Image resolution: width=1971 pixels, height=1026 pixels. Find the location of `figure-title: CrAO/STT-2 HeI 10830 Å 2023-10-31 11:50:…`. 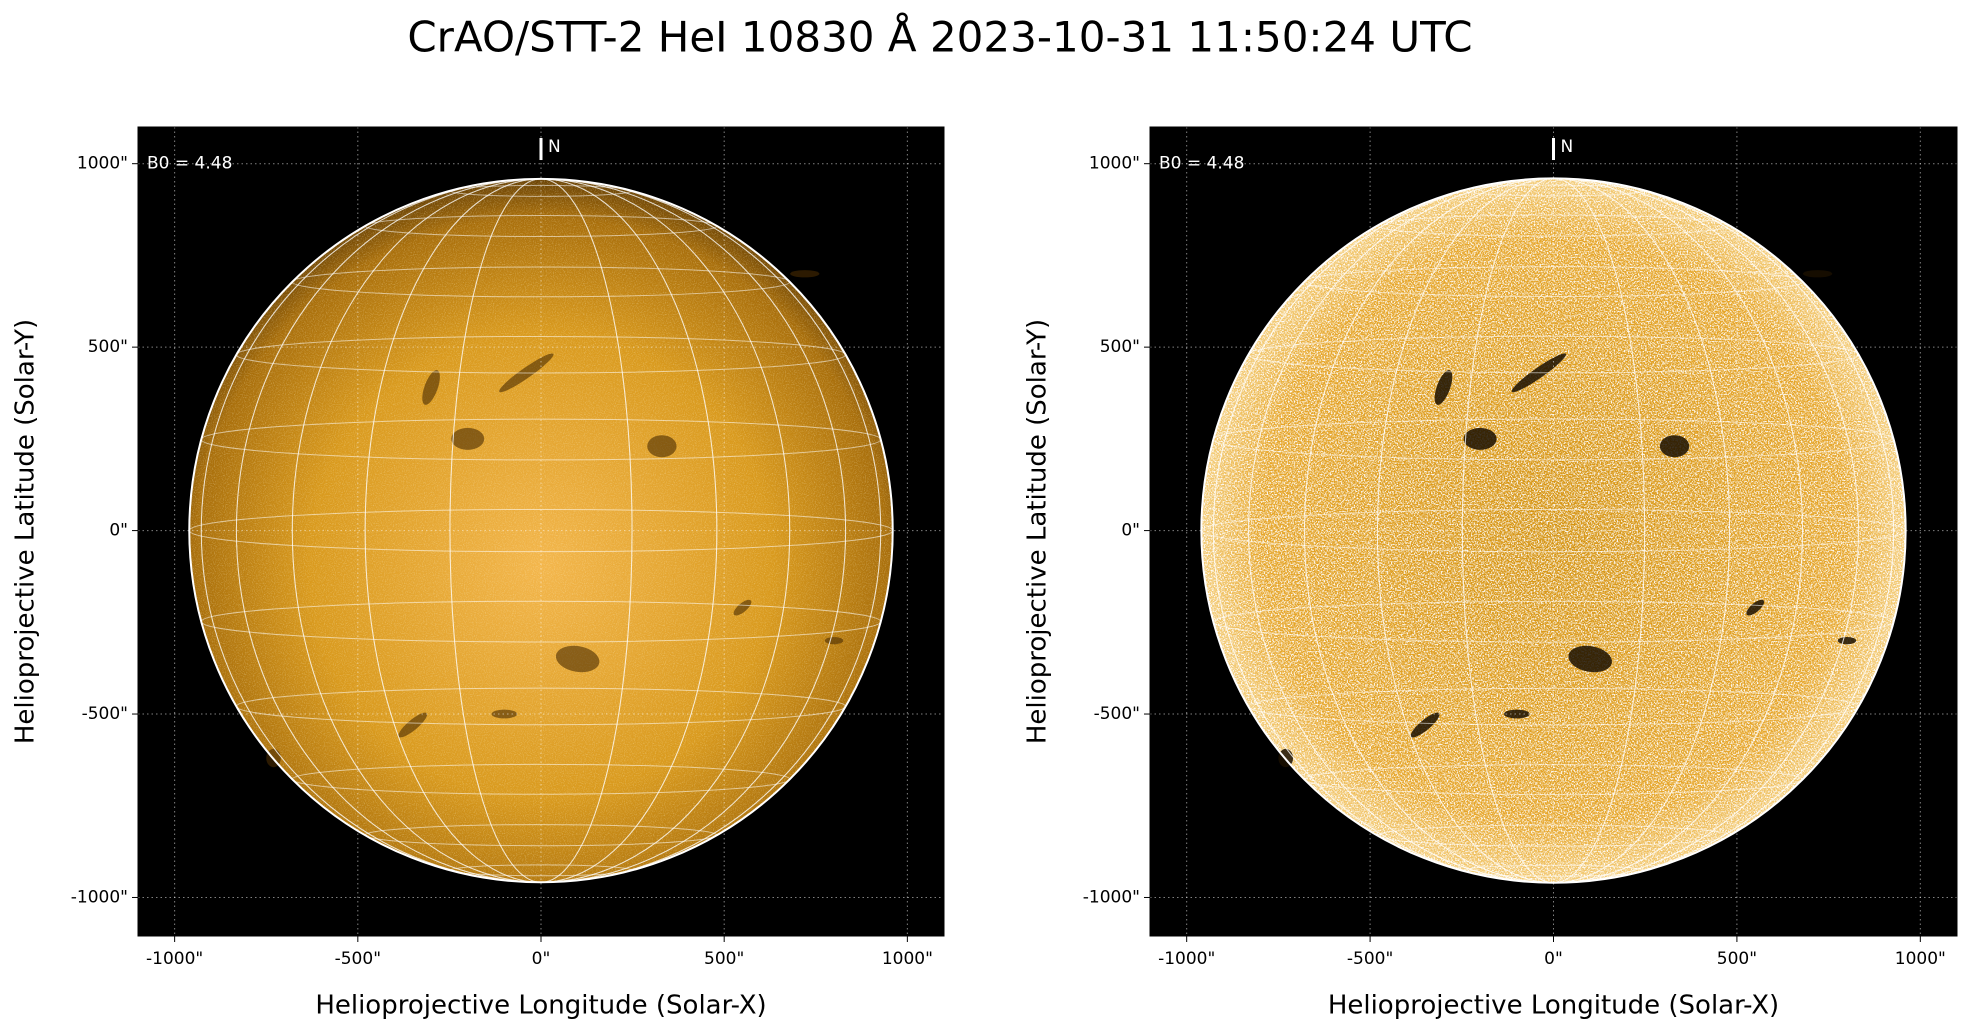

figure-title: CrAO/STT-2 HeI 10830 Å 2023-10-31 11:50:… is located at coordinates (939, 37).